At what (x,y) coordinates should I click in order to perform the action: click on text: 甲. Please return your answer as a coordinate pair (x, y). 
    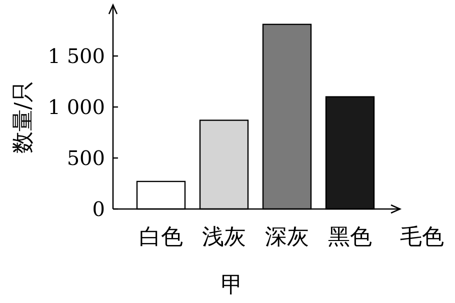
    Looking at the image, I should click on (232, 285).